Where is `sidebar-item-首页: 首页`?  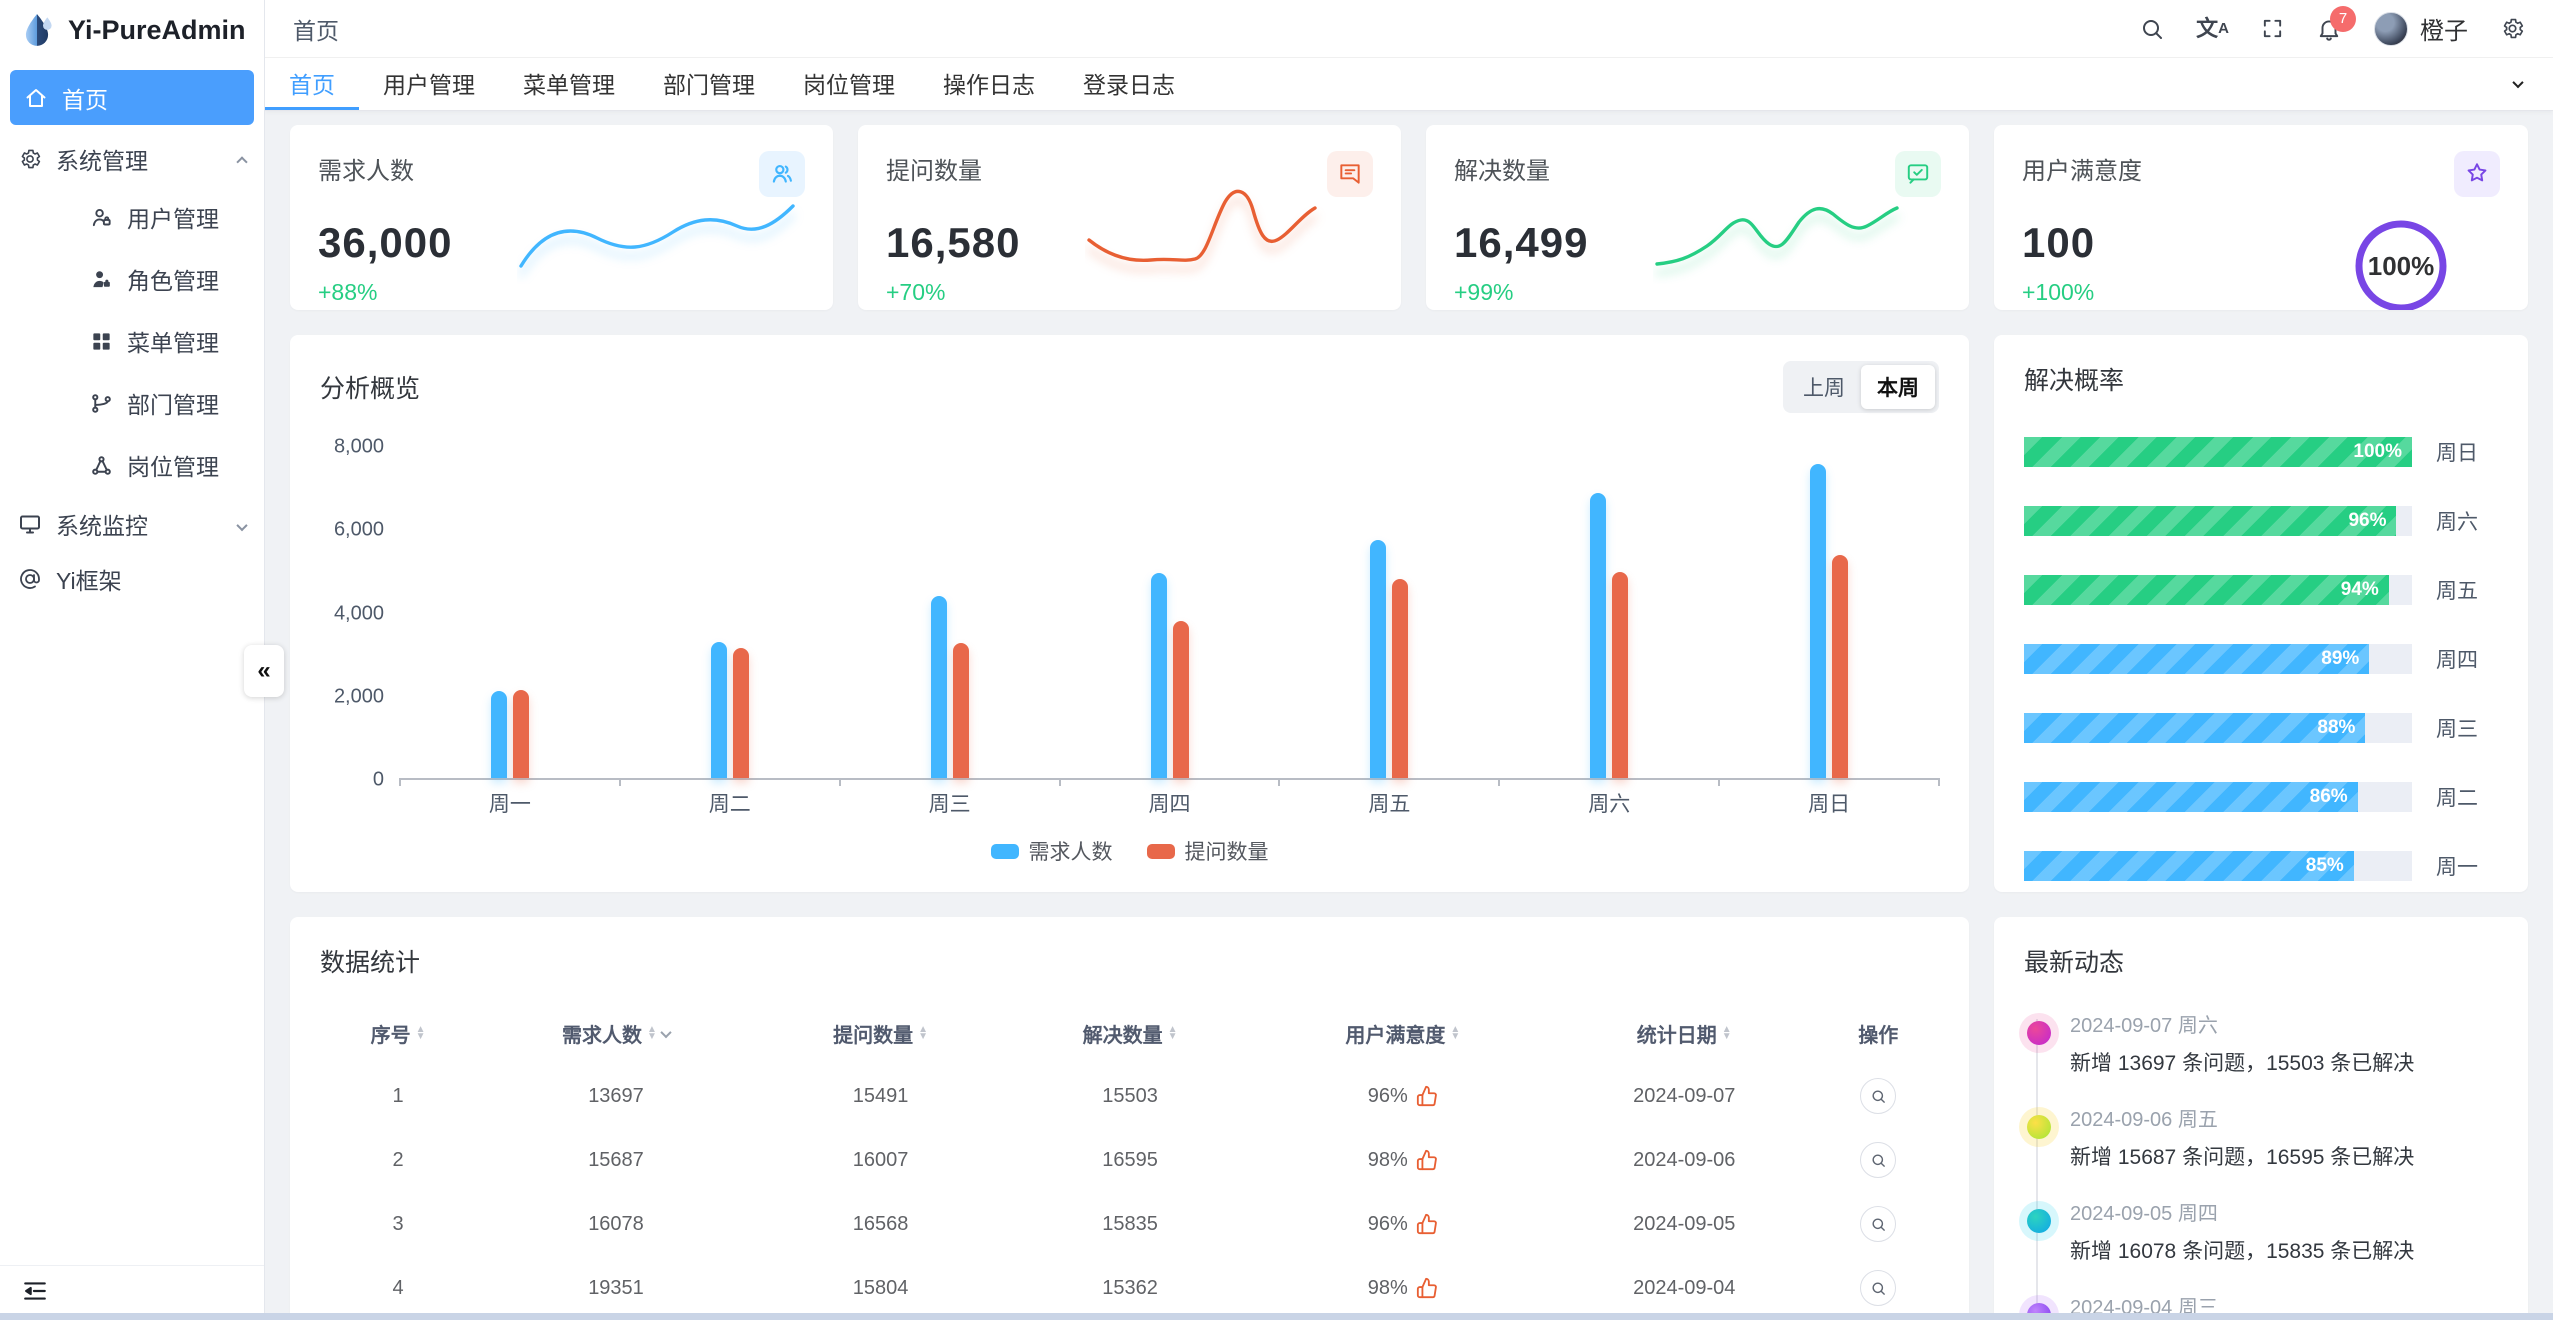 sidebar-item-首页: 首页 is located at coordinates (132, 97).